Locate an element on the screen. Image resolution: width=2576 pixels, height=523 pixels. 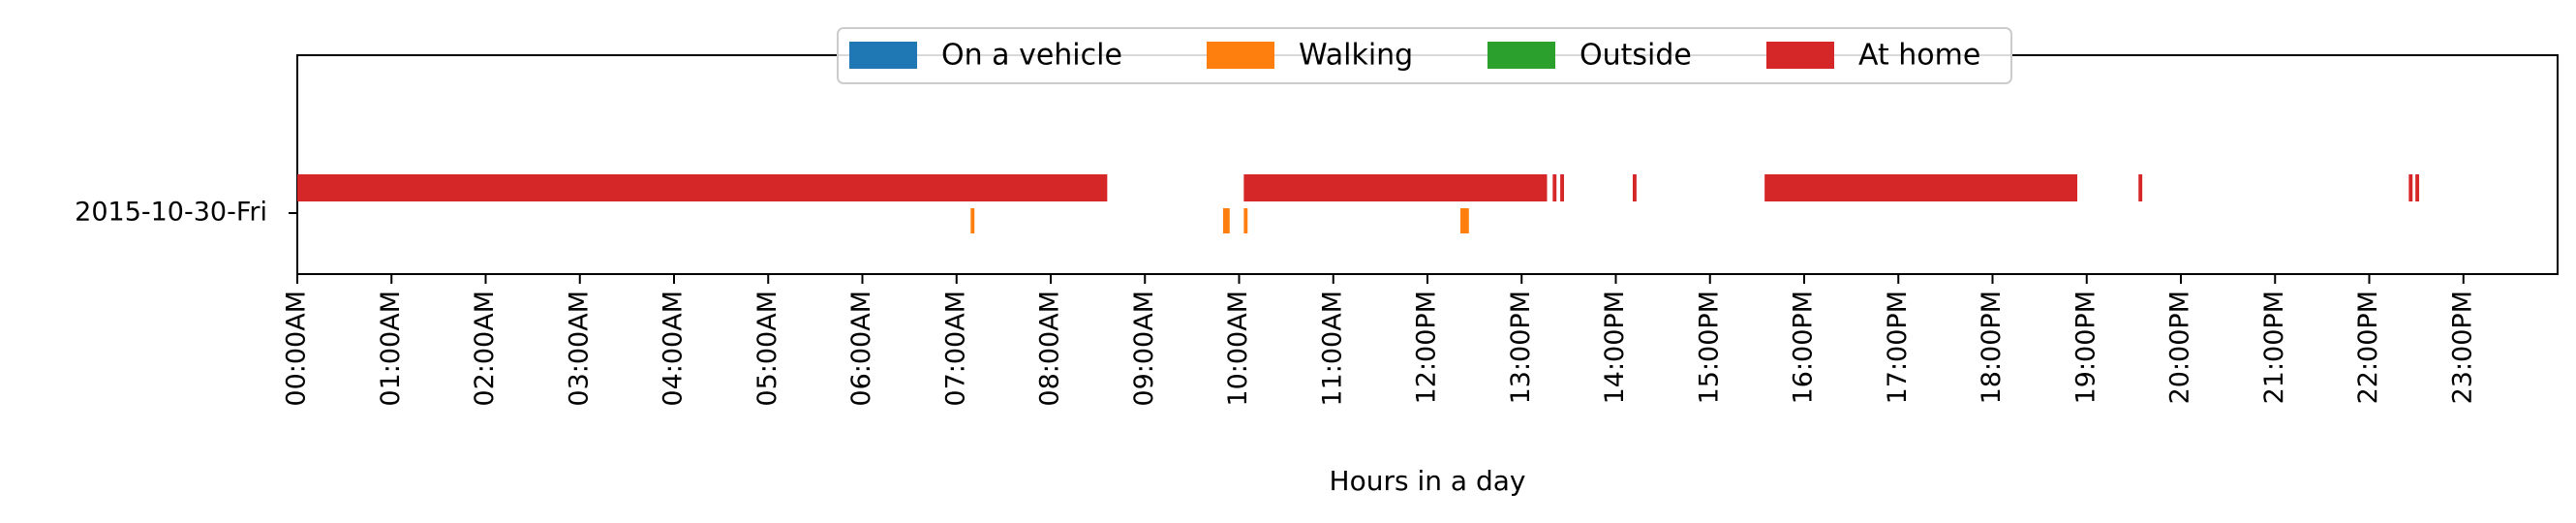
x-tick-label: 16:00PM is located at coordinates (1804, 347).